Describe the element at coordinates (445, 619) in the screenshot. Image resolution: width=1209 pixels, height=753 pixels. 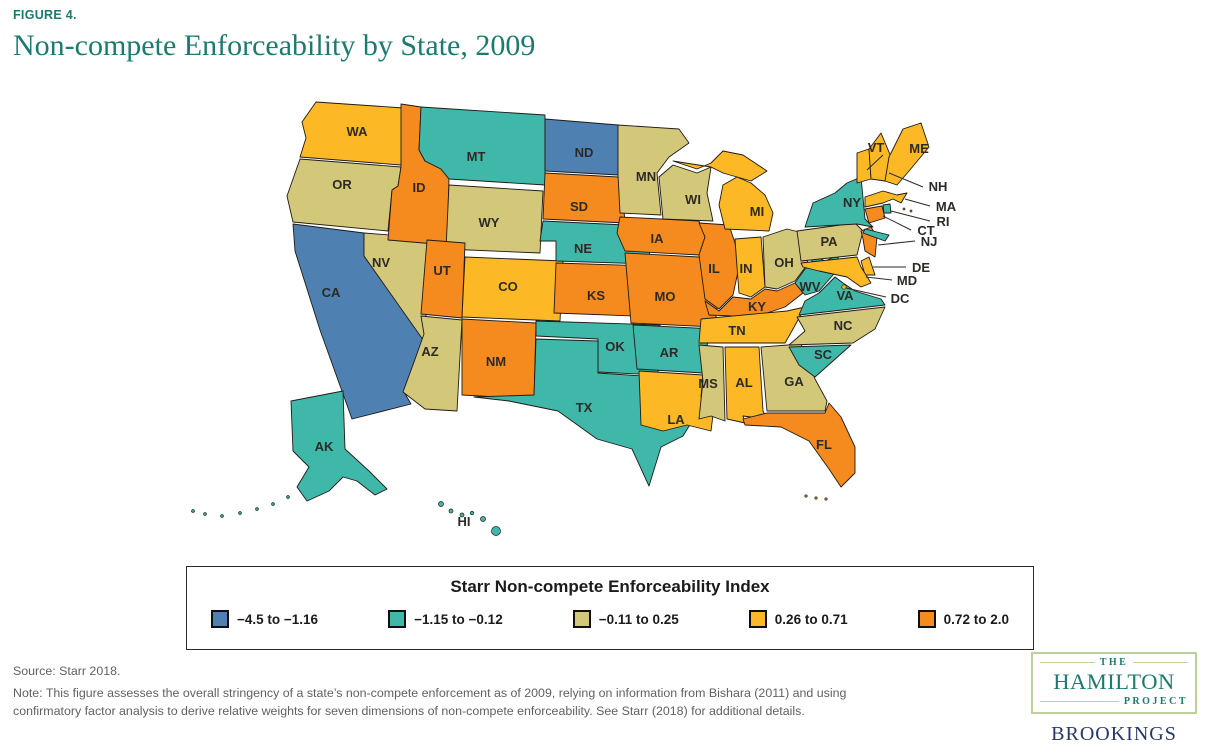
I see `legend-item: −1.15 to −0.12` at that location.